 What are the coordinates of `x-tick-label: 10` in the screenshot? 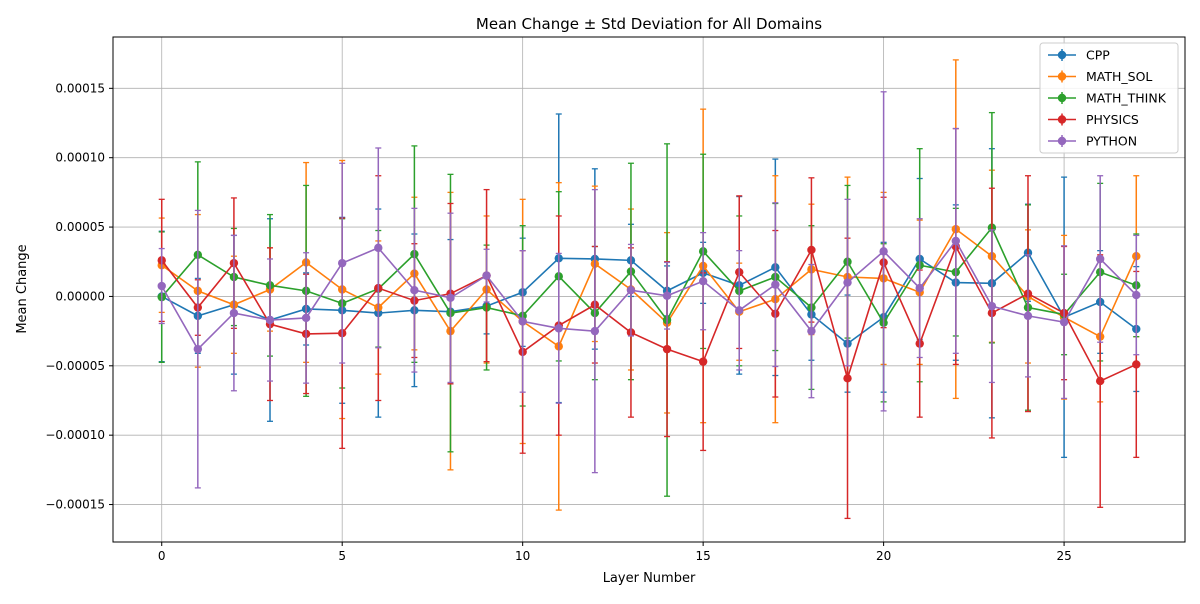 It's located at (522, 556).